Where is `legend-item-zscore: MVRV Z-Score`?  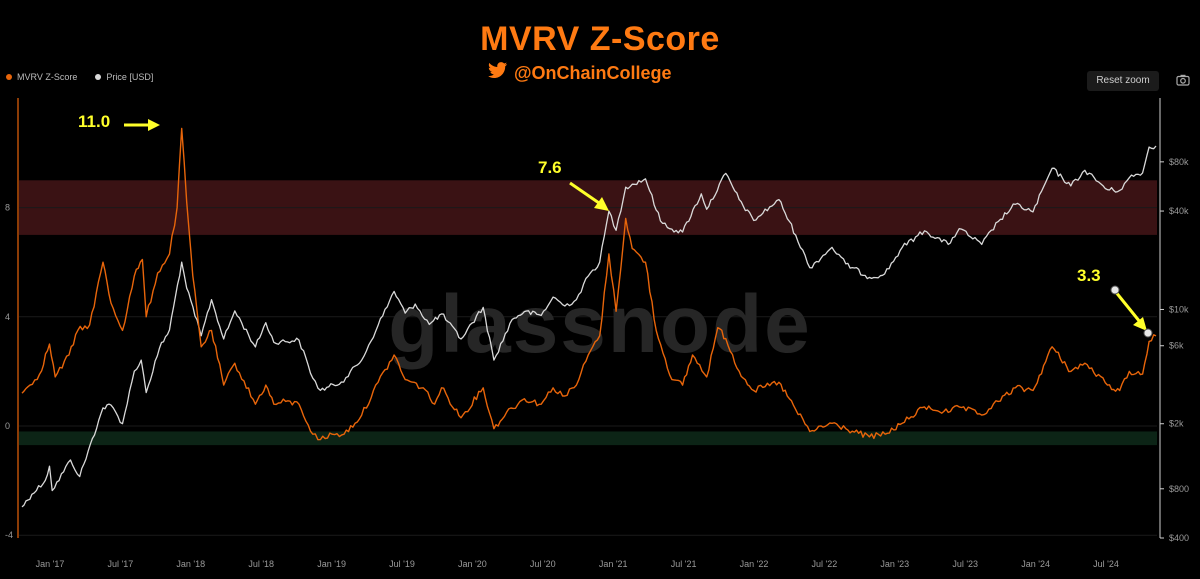 legend-item-zscore: MVRV Z-Score is located at coordinates (41, 77).